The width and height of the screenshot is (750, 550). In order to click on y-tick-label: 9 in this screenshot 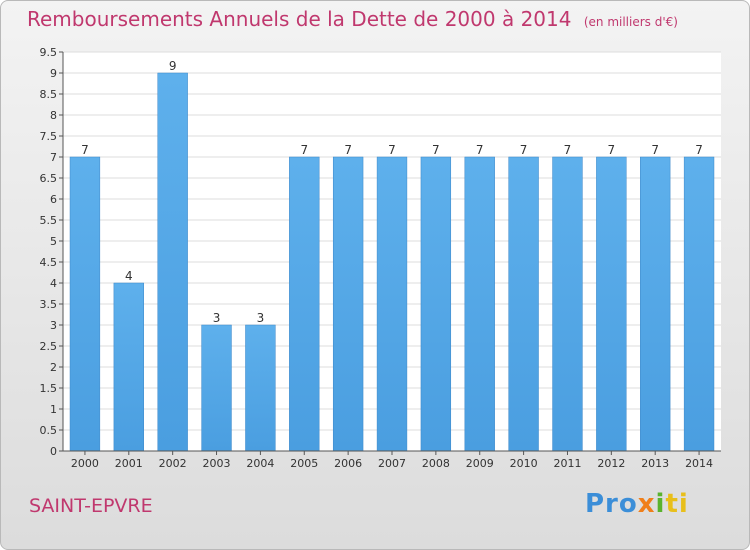, I will do `click(53, 73)`.